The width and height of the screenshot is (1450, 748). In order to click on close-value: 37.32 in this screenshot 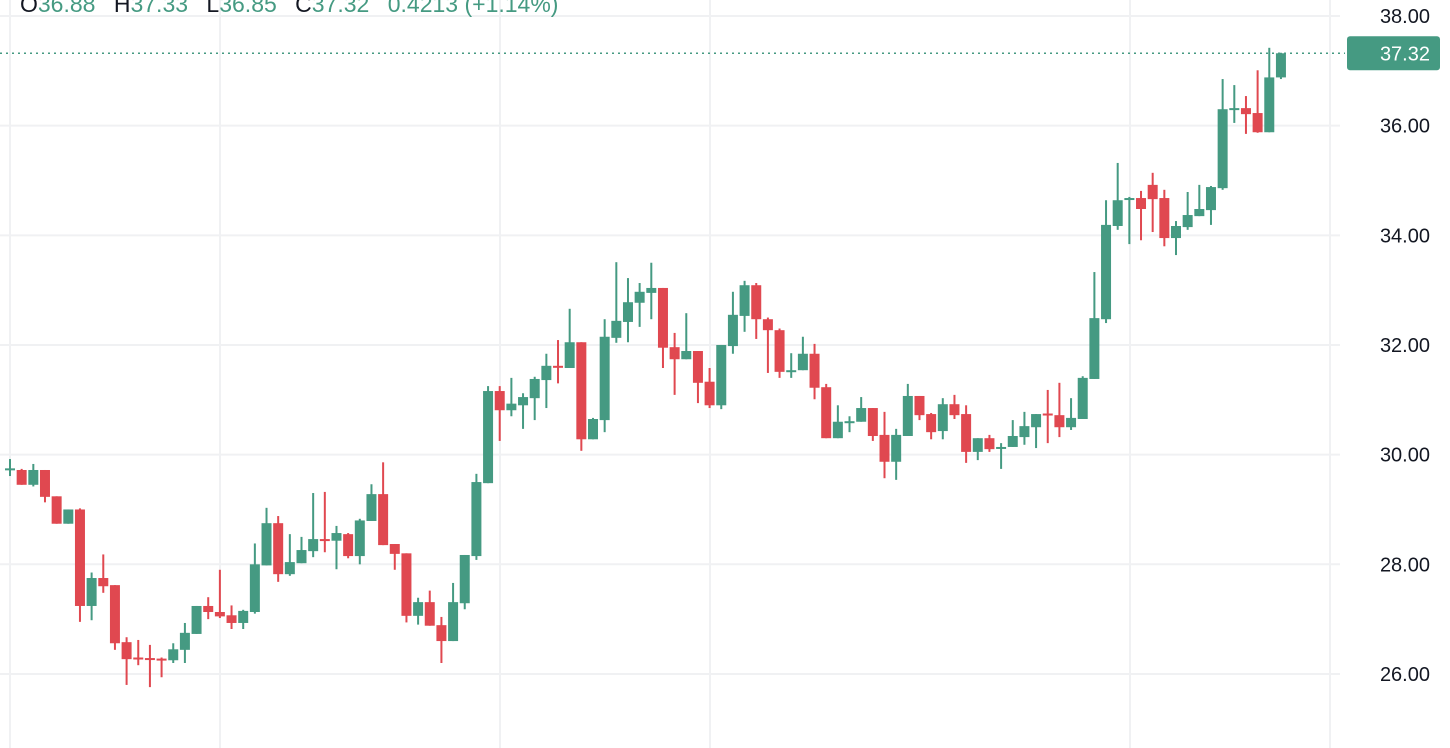, I will do `click(340, 8)`.